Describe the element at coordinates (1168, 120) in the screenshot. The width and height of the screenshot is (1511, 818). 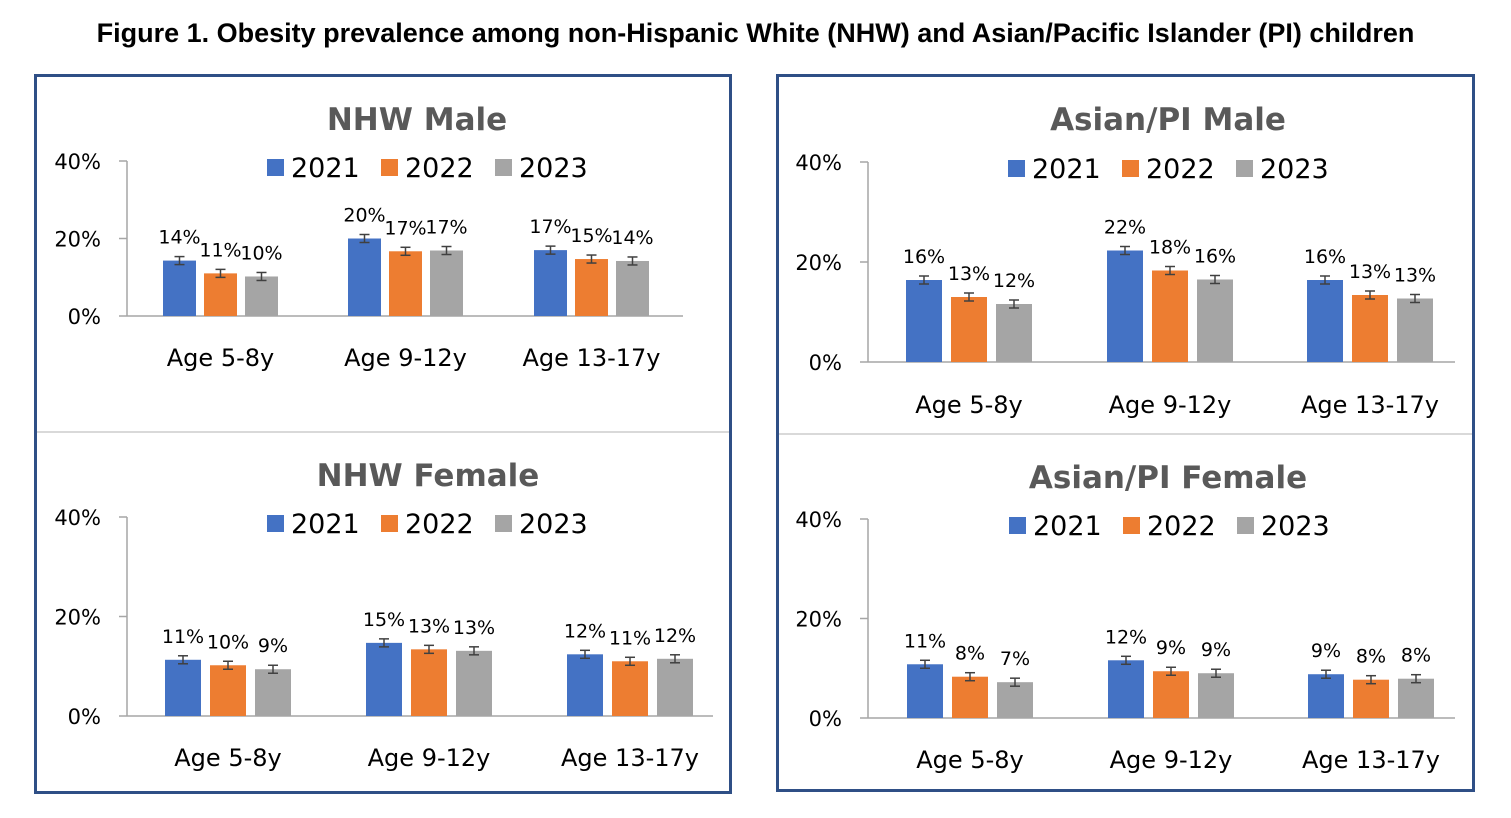
I see `chart-title: Asian/PI Male` at that location.